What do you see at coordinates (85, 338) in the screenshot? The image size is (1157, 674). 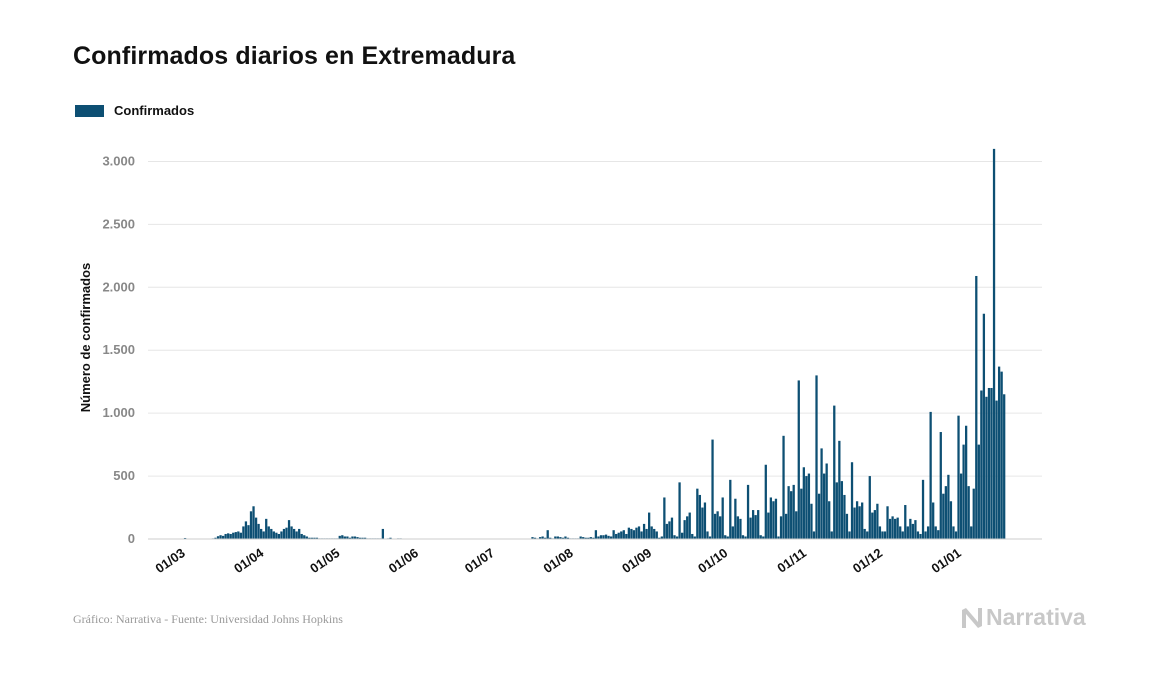 I see `y-axis-title: Número de confirmados` at bounding box center [85, 338].